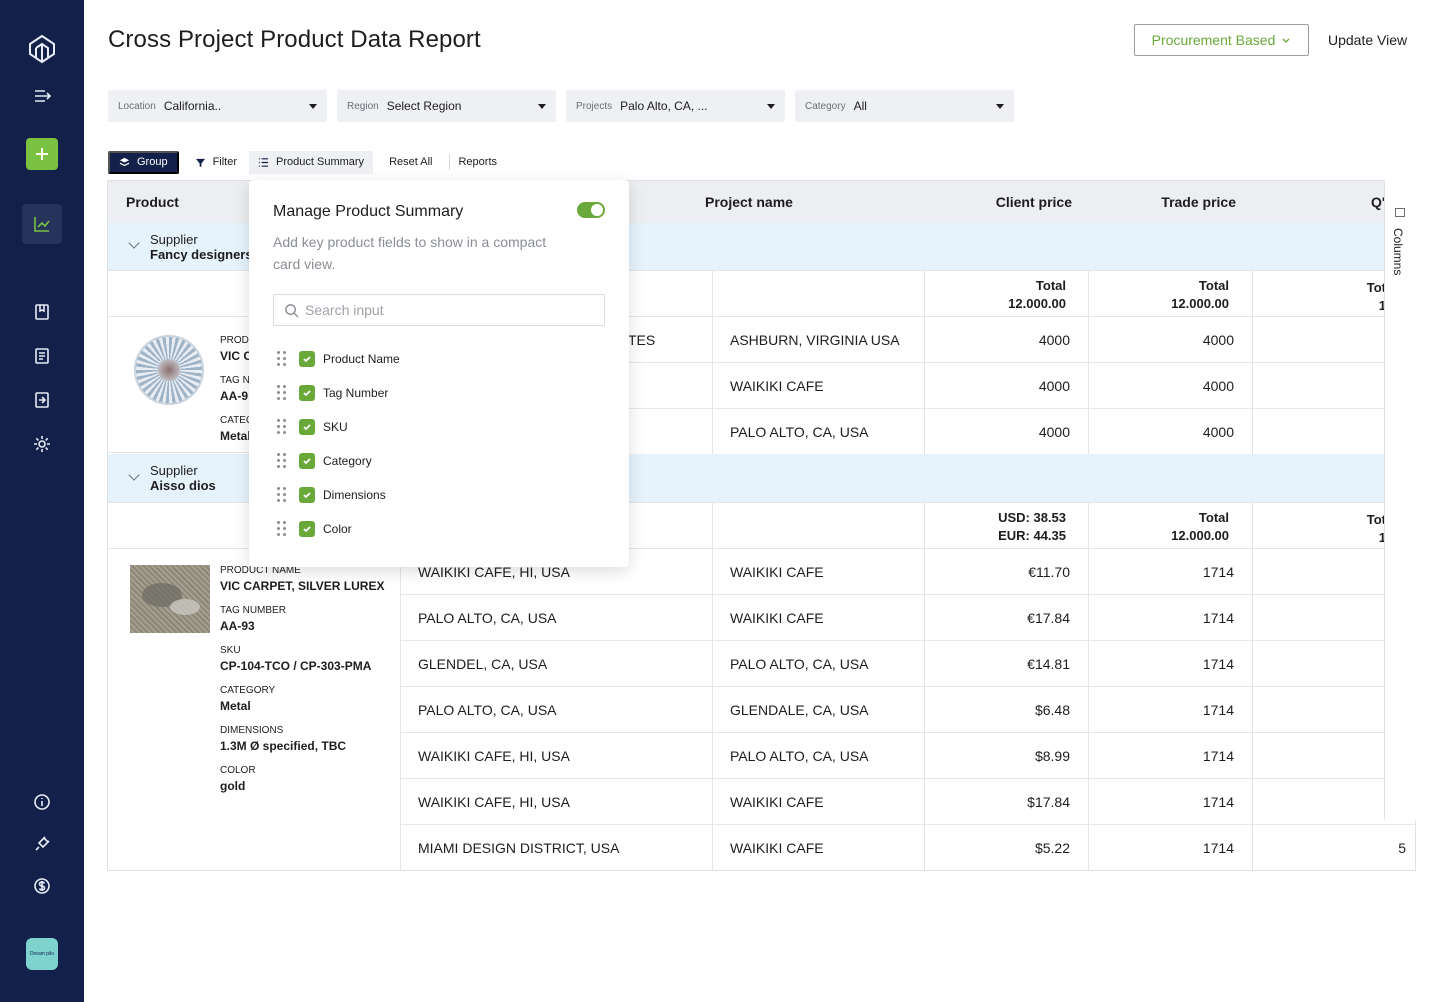  What do you see at coordinates (1221, 40) in the screenshot?
I see `procurement-dropdown-button: Procurement Based` at bounding box center [1221, 40].